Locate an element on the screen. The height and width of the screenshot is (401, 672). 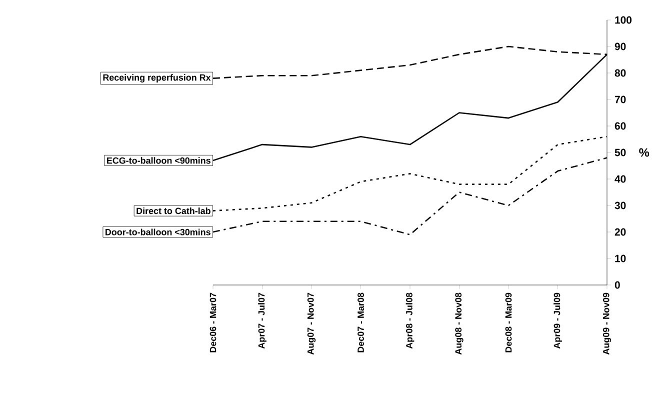
x-tick-label: Aug09 - Nov09 is located at coordinates (607, 323).